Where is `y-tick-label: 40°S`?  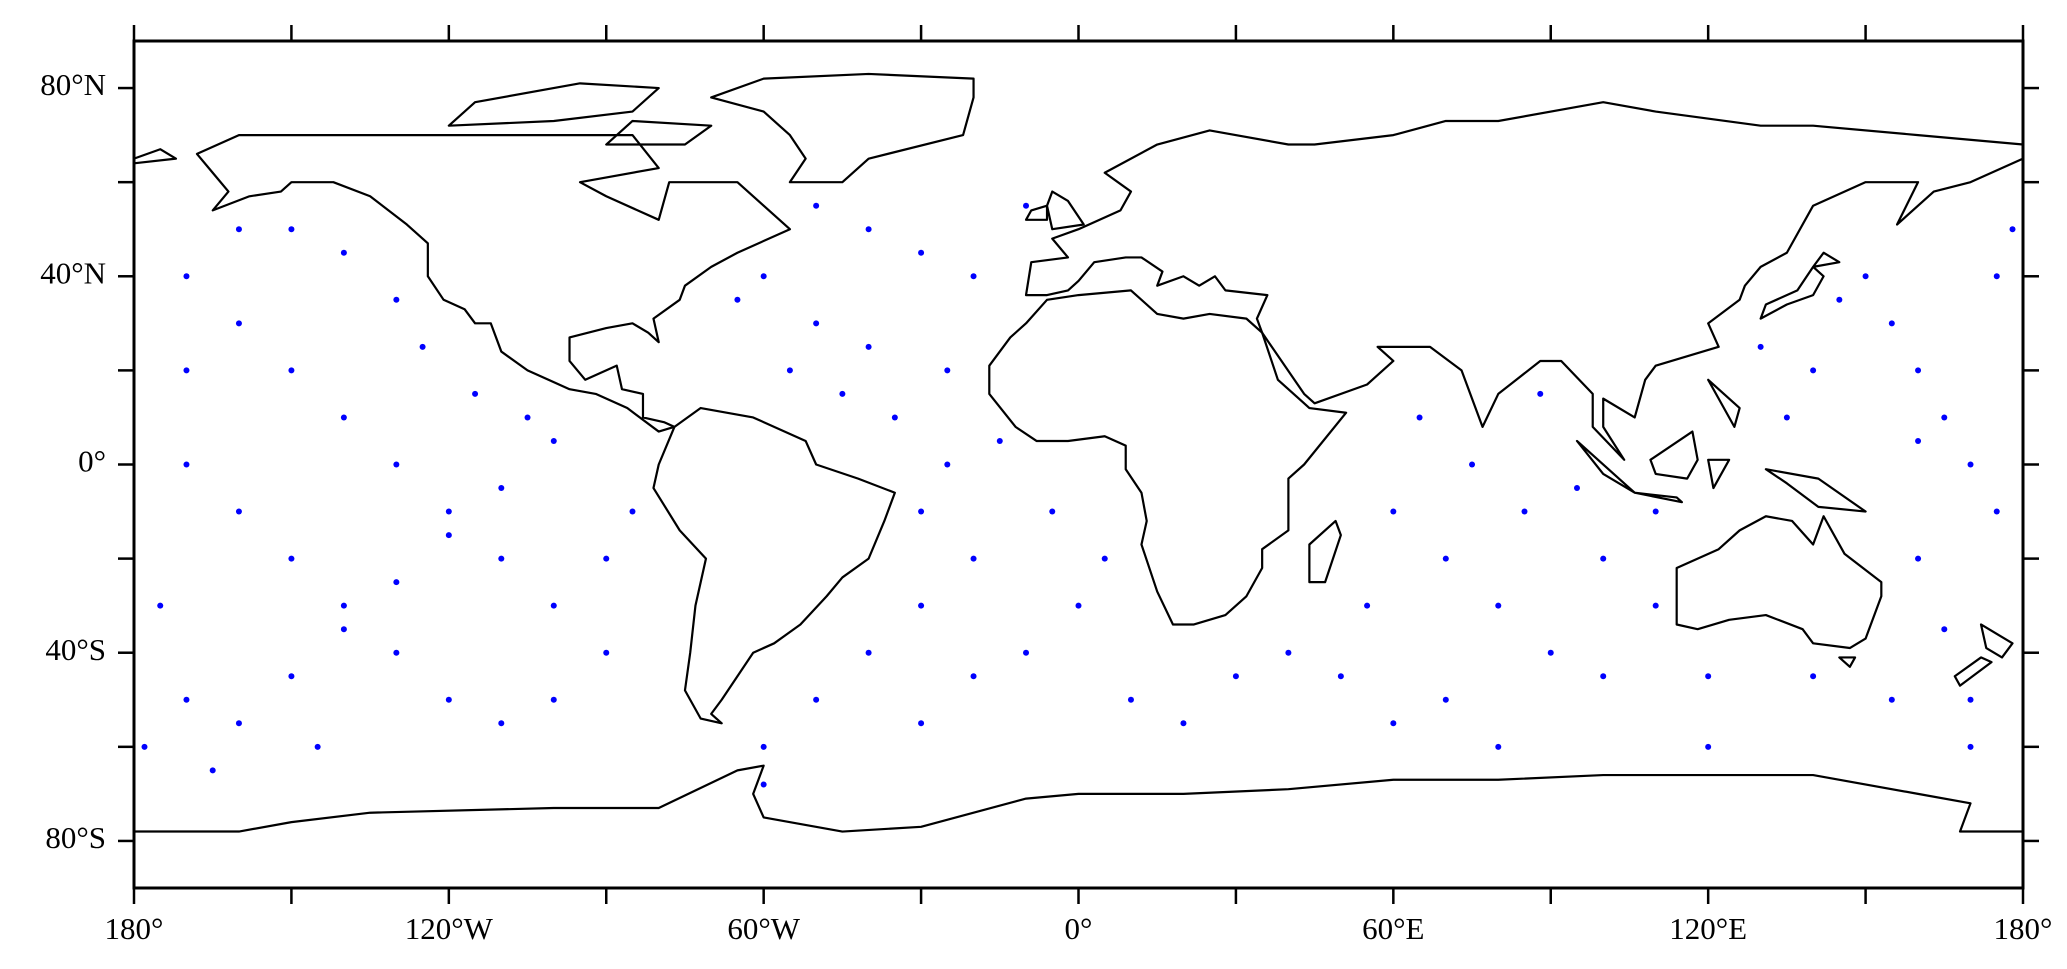 y-tick-label: 40°S is located at coordinates (75, 649).